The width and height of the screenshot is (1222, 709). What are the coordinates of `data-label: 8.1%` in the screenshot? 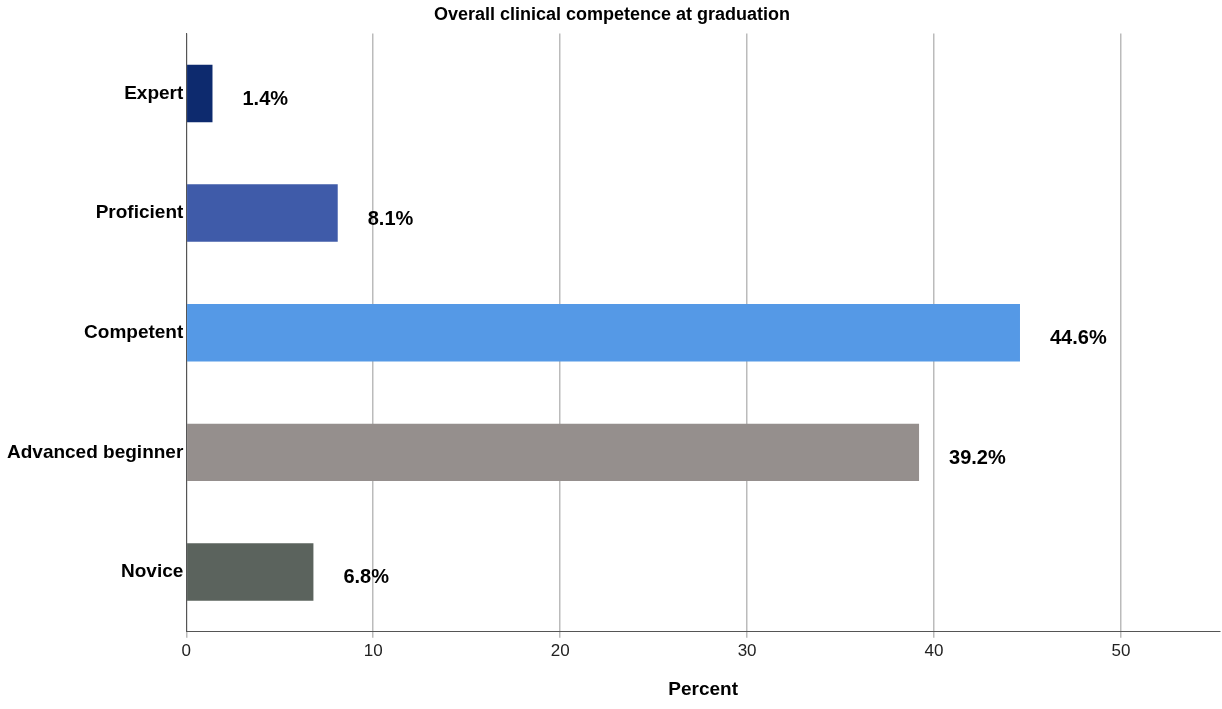 It's located at (390, 217).